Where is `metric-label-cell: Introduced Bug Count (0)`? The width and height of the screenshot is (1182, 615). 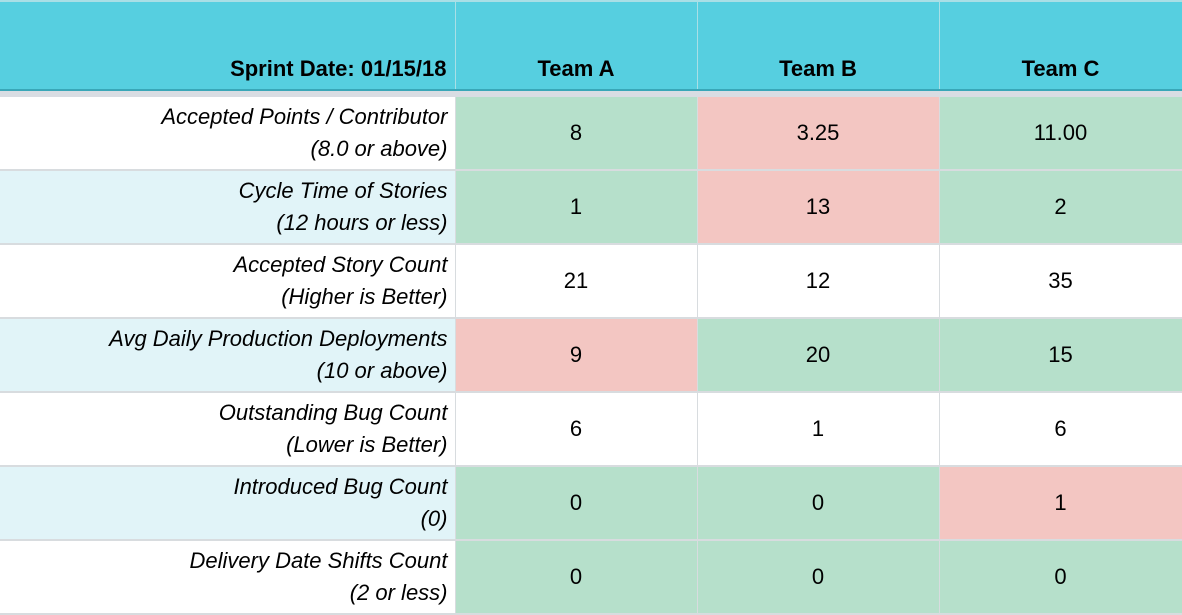 metric-label-cell: Introduced Bug Count (0) is located at coordinates (228, 503).